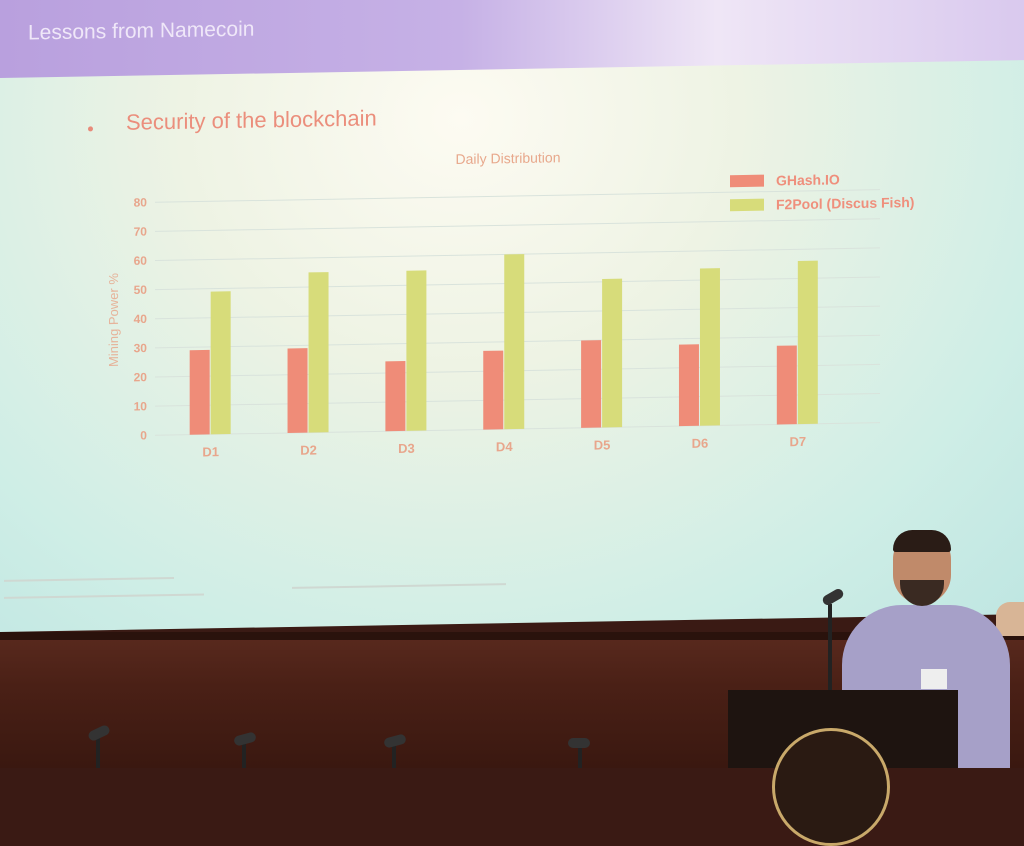 The image size is (1024, 846). Describe the element at coordinates (798, 441) in the screenshot. I see `x-tick-label: D7` at that location.